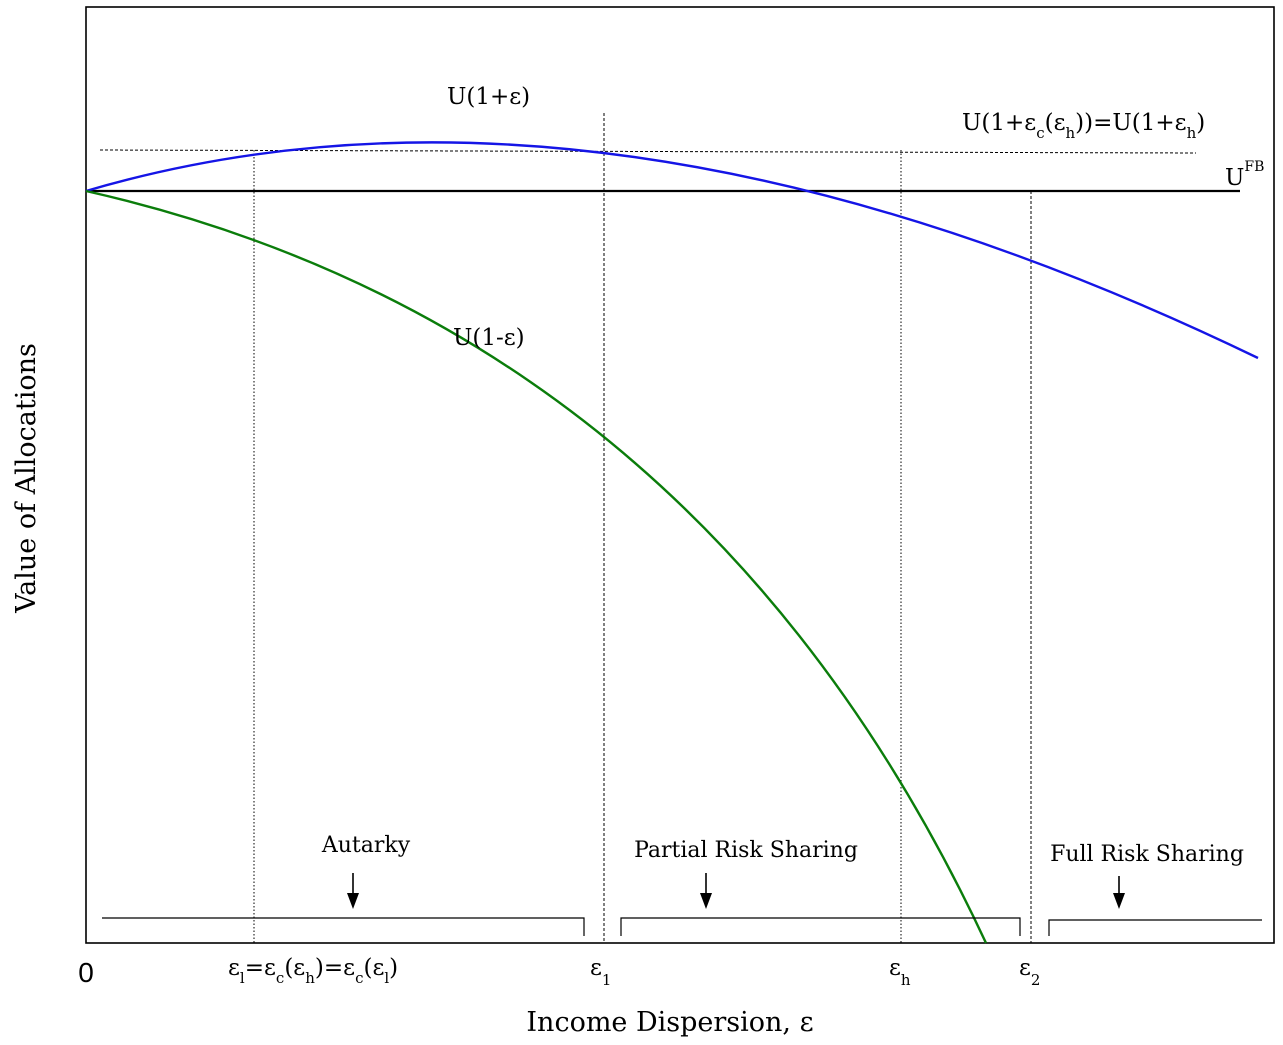 The width and height of the screenshot is (1283, 1045). Describe the element at coordinates (900, 972) in the screenshot. I see `tick-eps-h: εh` at that location.